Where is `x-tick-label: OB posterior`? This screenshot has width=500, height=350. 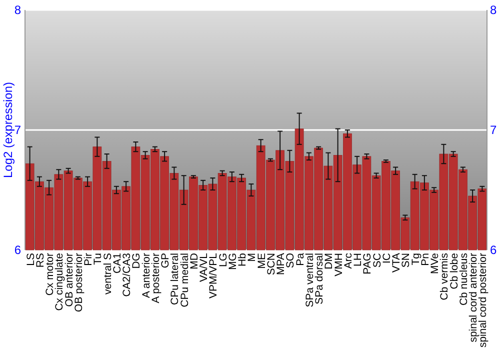
x-tick-label: OB posterior is located at coordinates (78, 282).